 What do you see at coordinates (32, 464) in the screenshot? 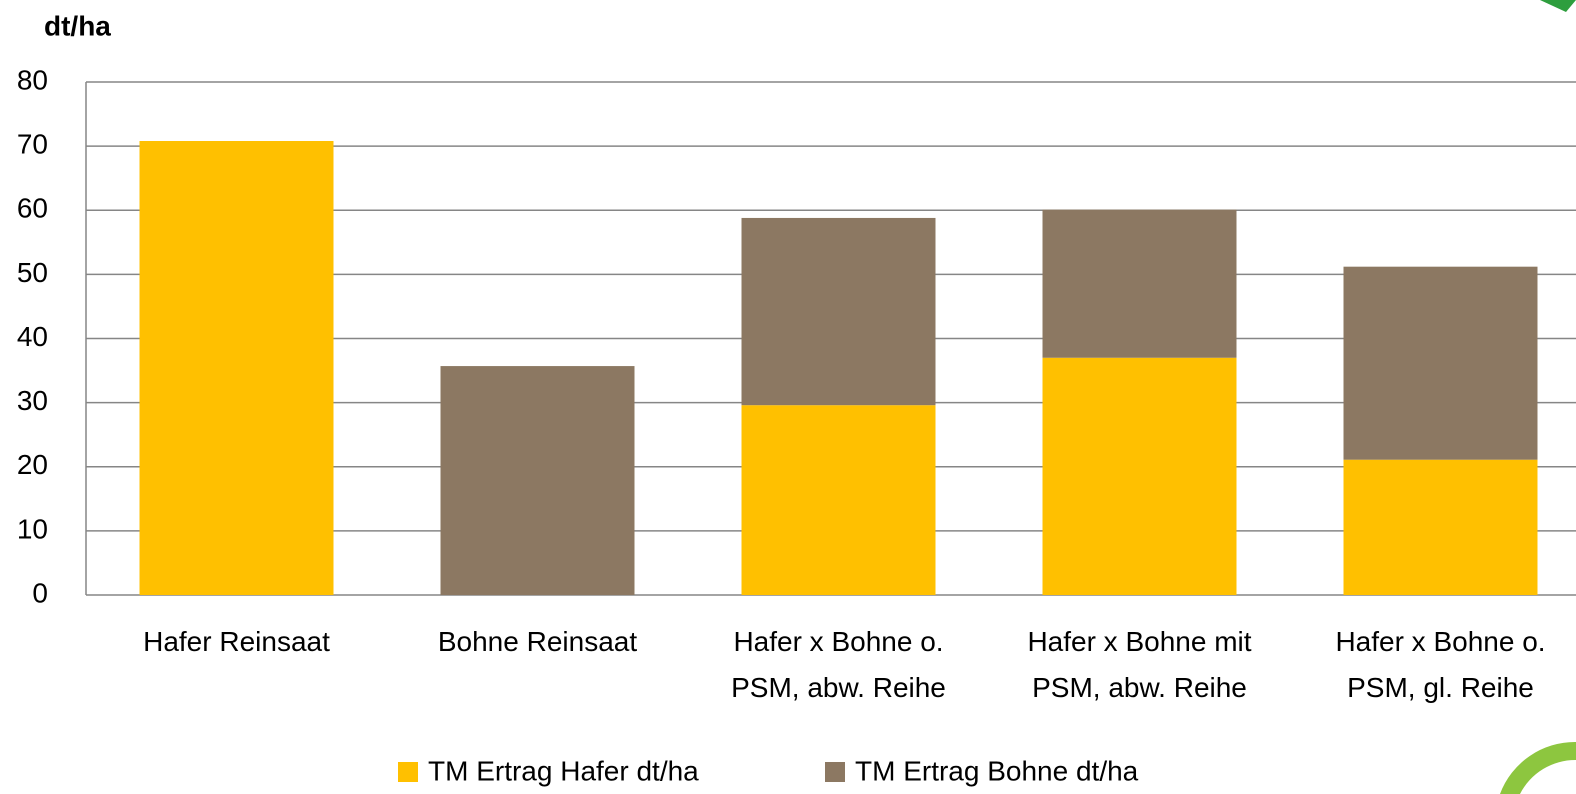
I see `y-tick-label: 20` at bounding box center [32, 464].